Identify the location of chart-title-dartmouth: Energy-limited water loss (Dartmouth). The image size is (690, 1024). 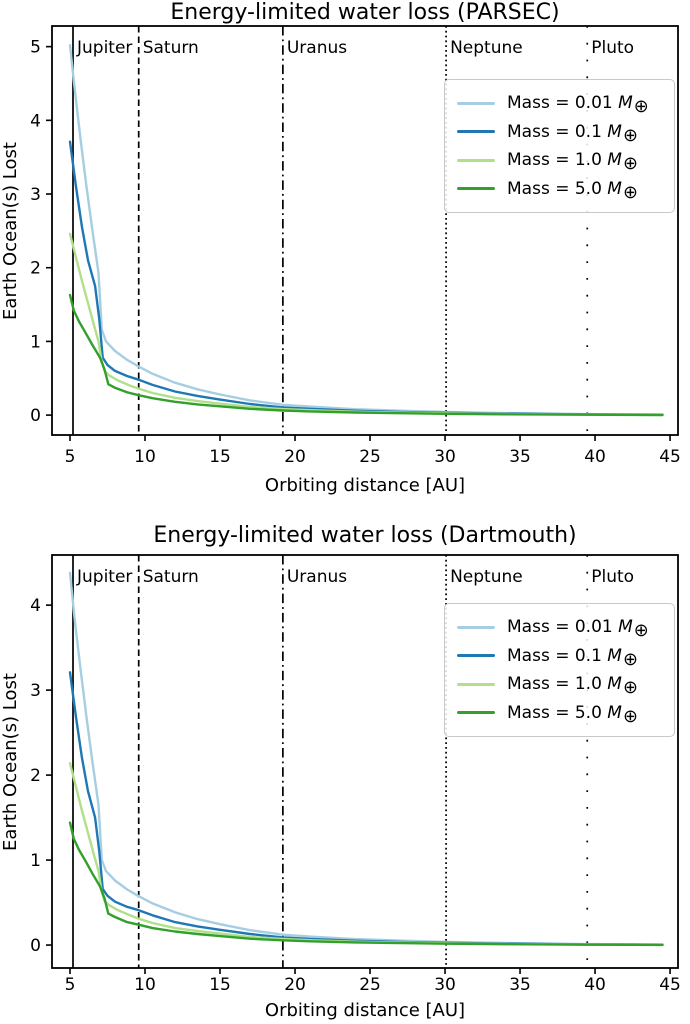
(364, 535).